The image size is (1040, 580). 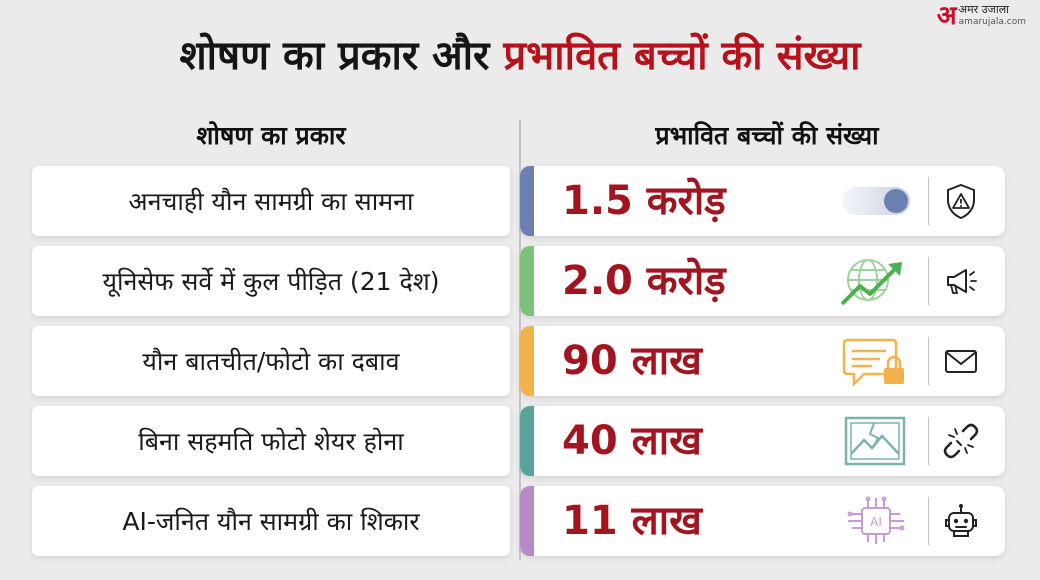 I want to click on brand-mark: अ, so click(x=946, y=16).